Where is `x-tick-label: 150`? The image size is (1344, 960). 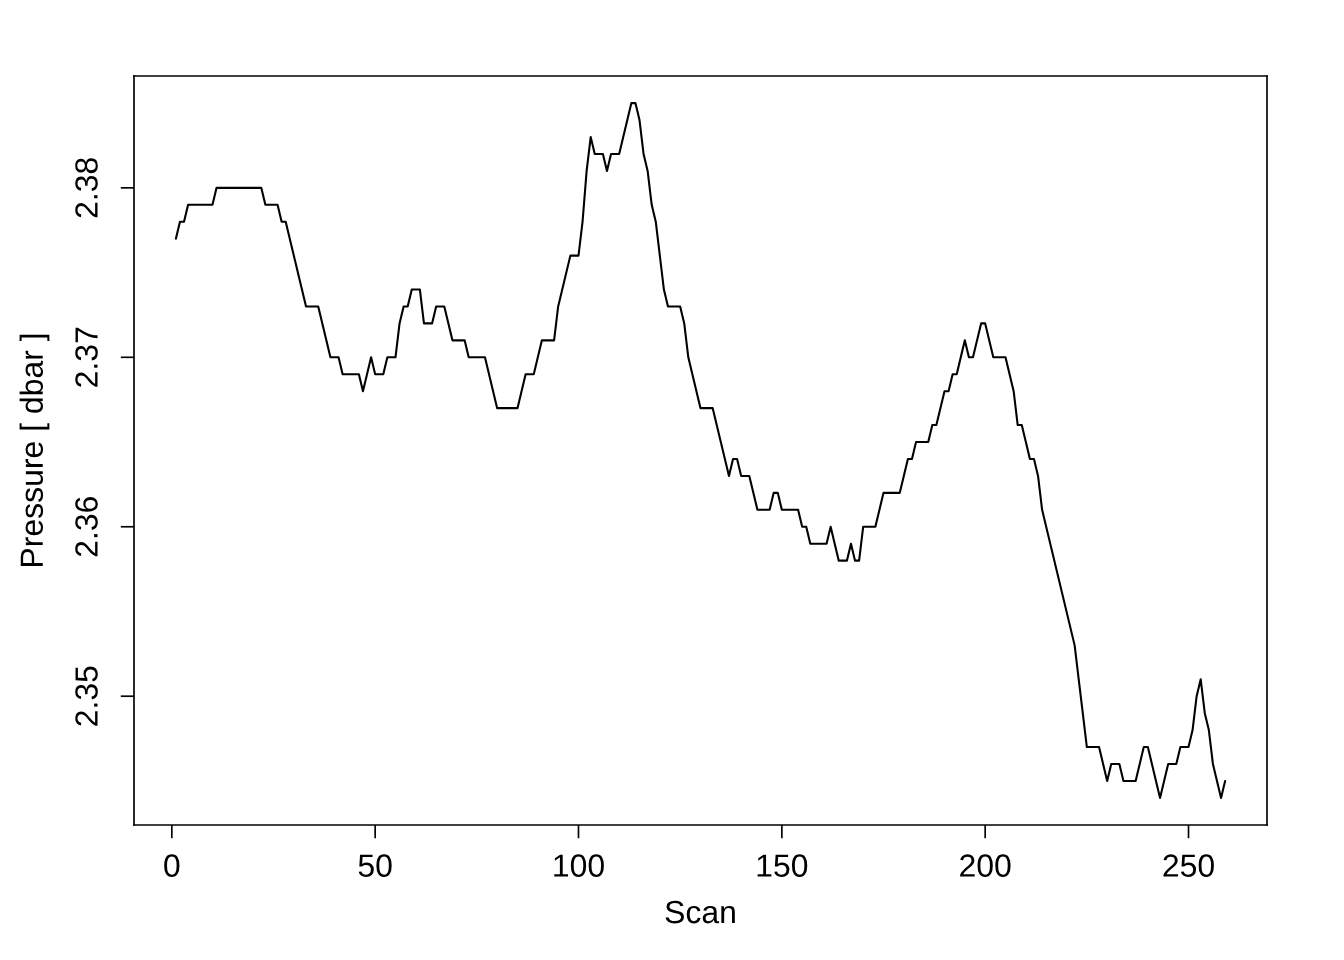 x-tick-label: 150 is located at coordinates (782, 865).